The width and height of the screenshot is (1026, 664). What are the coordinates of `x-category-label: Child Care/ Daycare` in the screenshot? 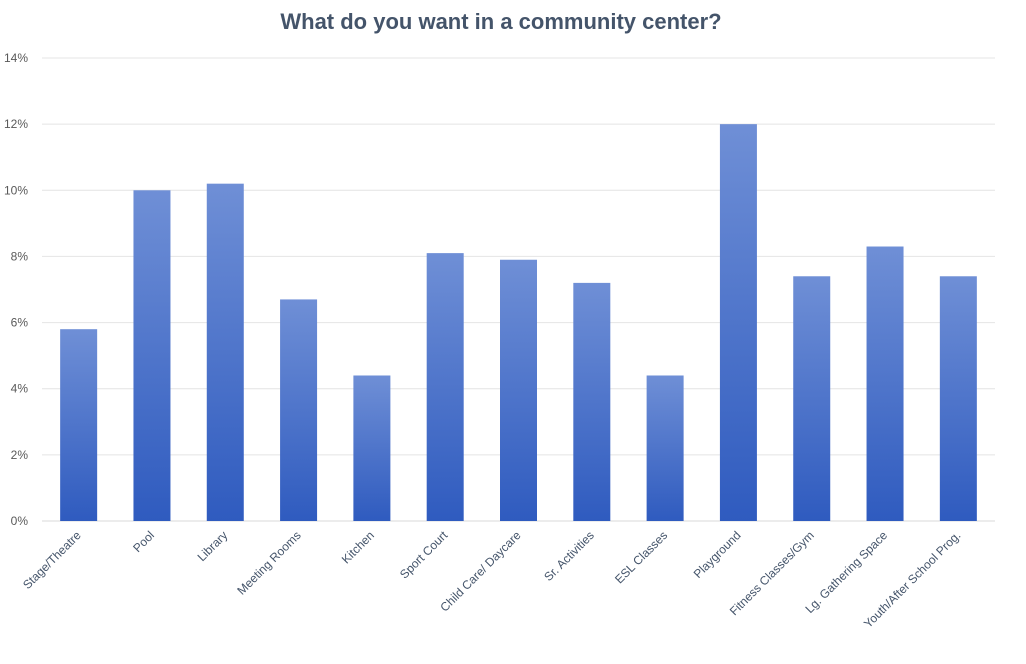 It's located at (480, 571).